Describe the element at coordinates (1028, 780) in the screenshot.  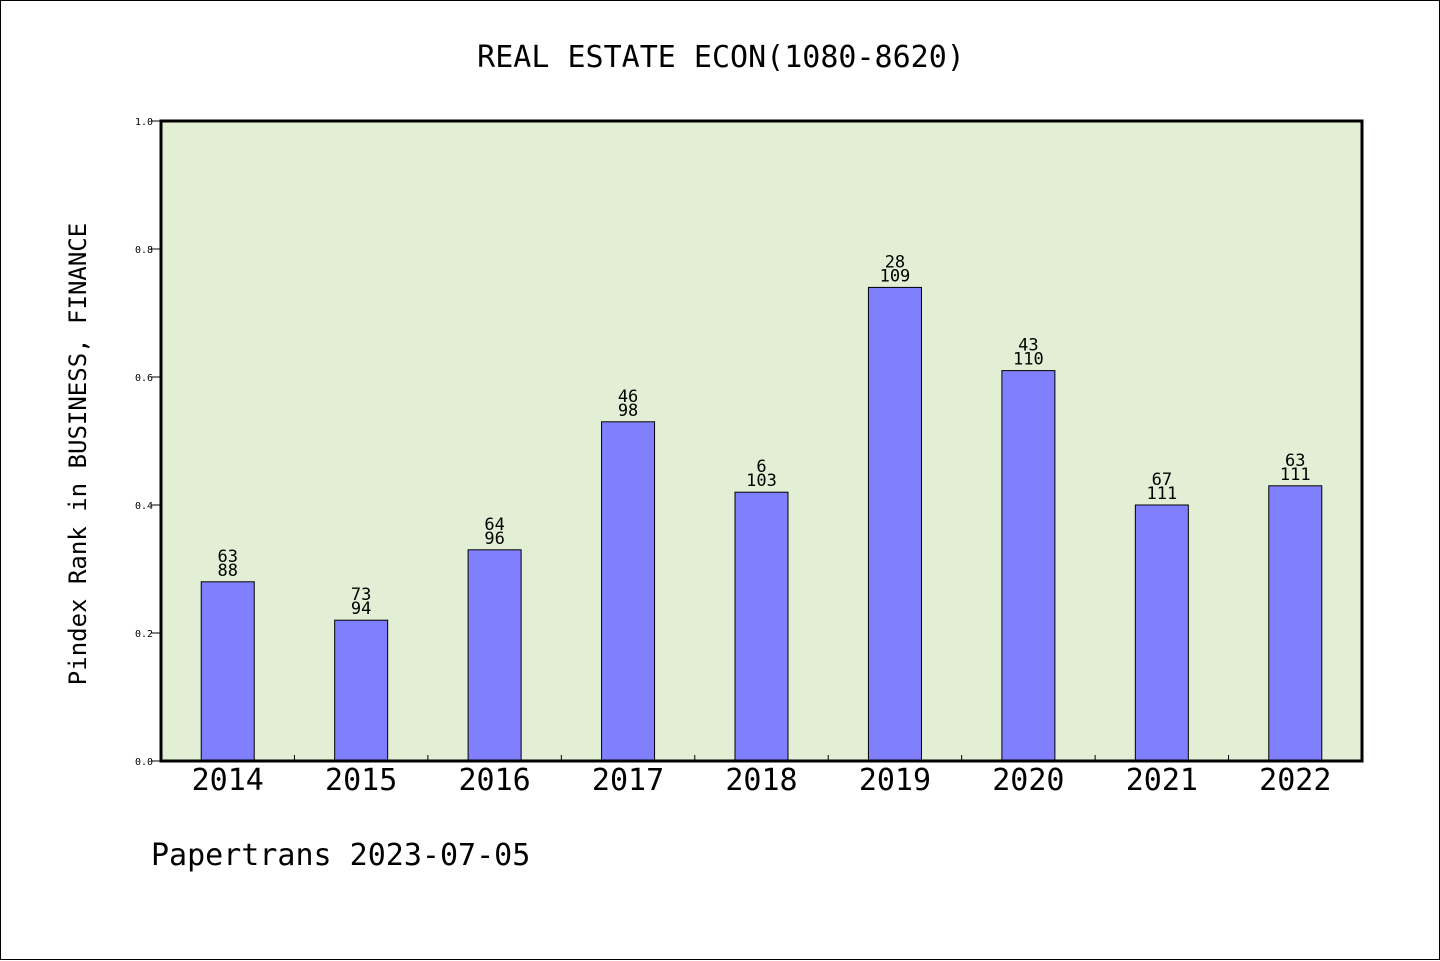
I see `x-tick-label: 2020` at that location.